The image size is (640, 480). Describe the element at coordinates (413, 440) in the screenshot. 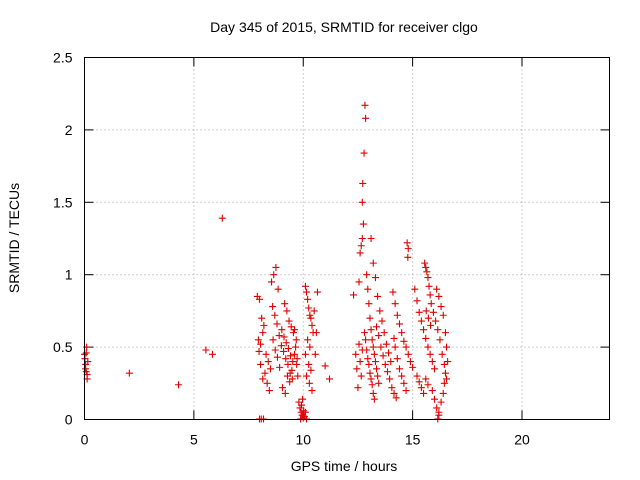

I see `x-tick-label: 15` at that location.